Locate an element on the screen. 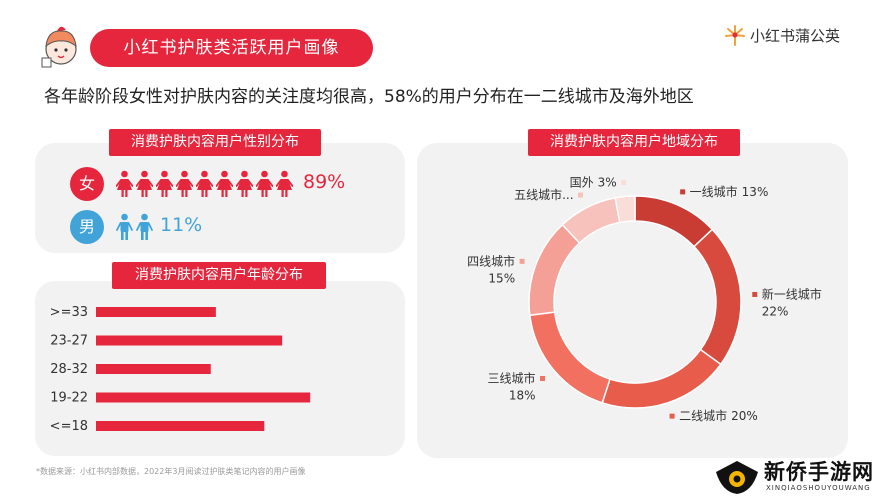 This screenshot has height=500, width=889. region-section-label: 消费护肤内容用户地域分布 is located at coordinates (634, 142).